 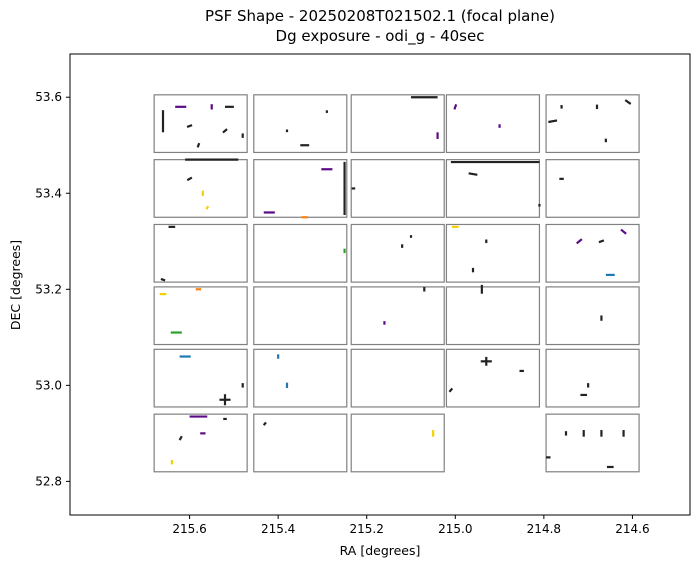 What do you see at coordinates (592, 253) in the screenshot?
I see `ccd-outline-r2-c4` at bounding box center [592, 253].